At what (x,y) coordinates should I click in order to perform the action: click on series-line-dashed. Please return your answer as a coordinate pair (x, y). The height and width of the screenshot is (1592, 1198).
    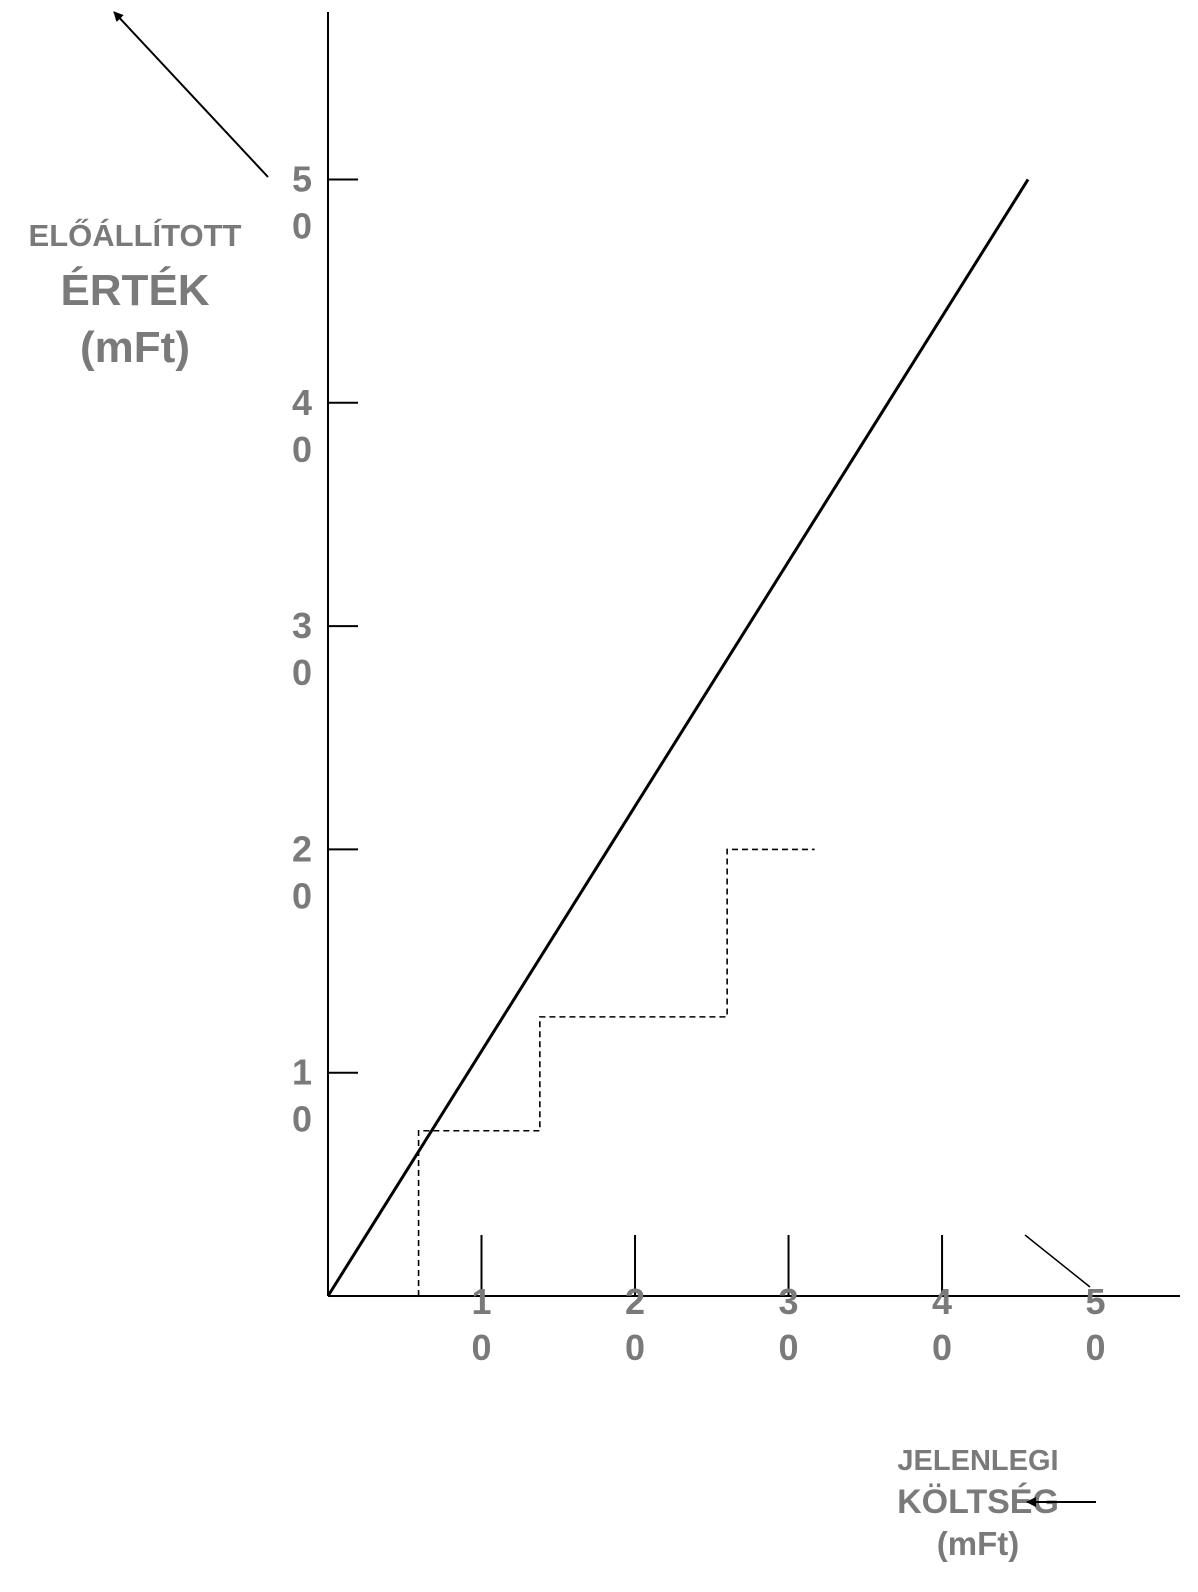
    Looking at the image, I should click on (616, 1072).